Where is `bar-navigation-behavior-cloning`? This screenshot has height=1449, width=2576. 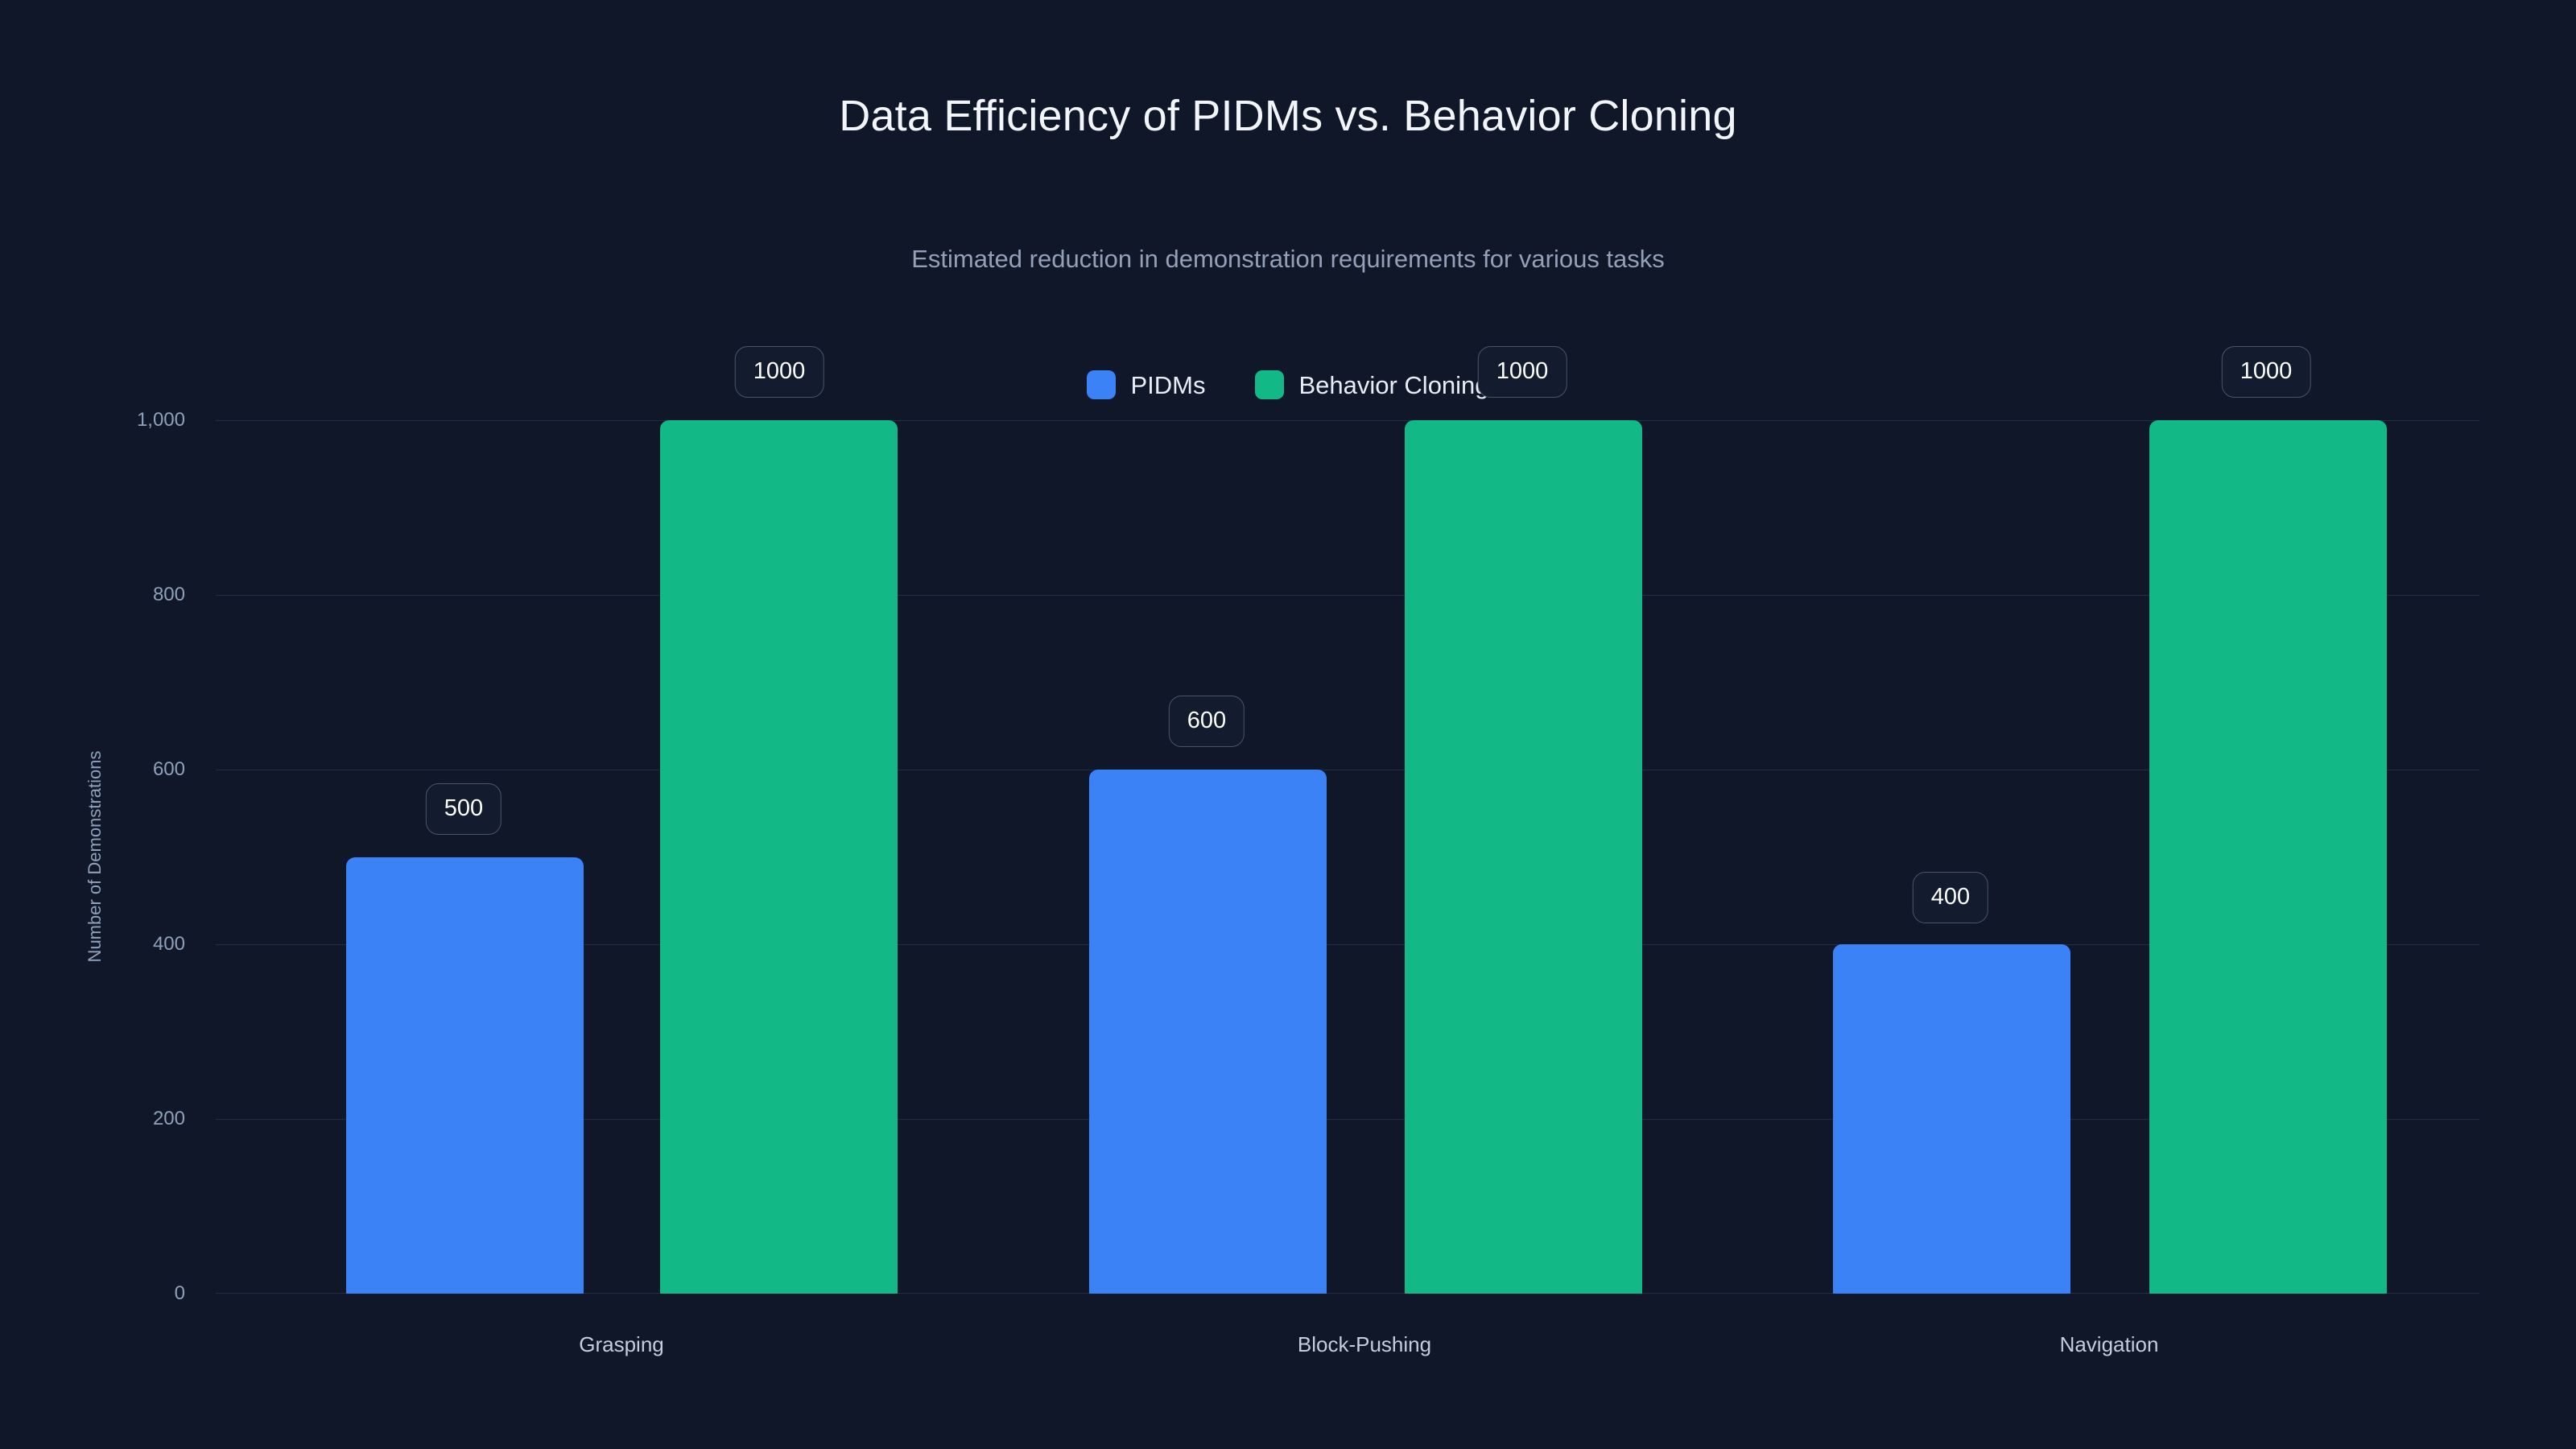 bar-navigation-behavior-cloning is located at coordinates (2268, 857).